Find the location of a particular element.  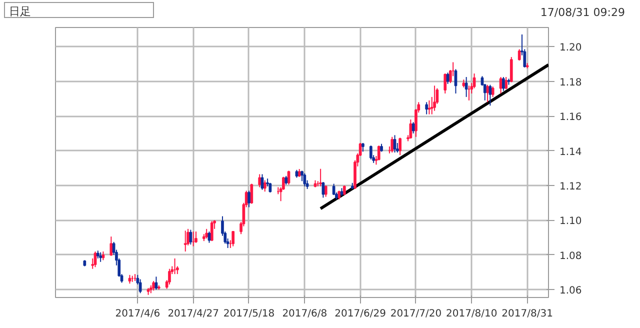

x-tick-label: 2017/7/20 is located at coordinates (416, 314).